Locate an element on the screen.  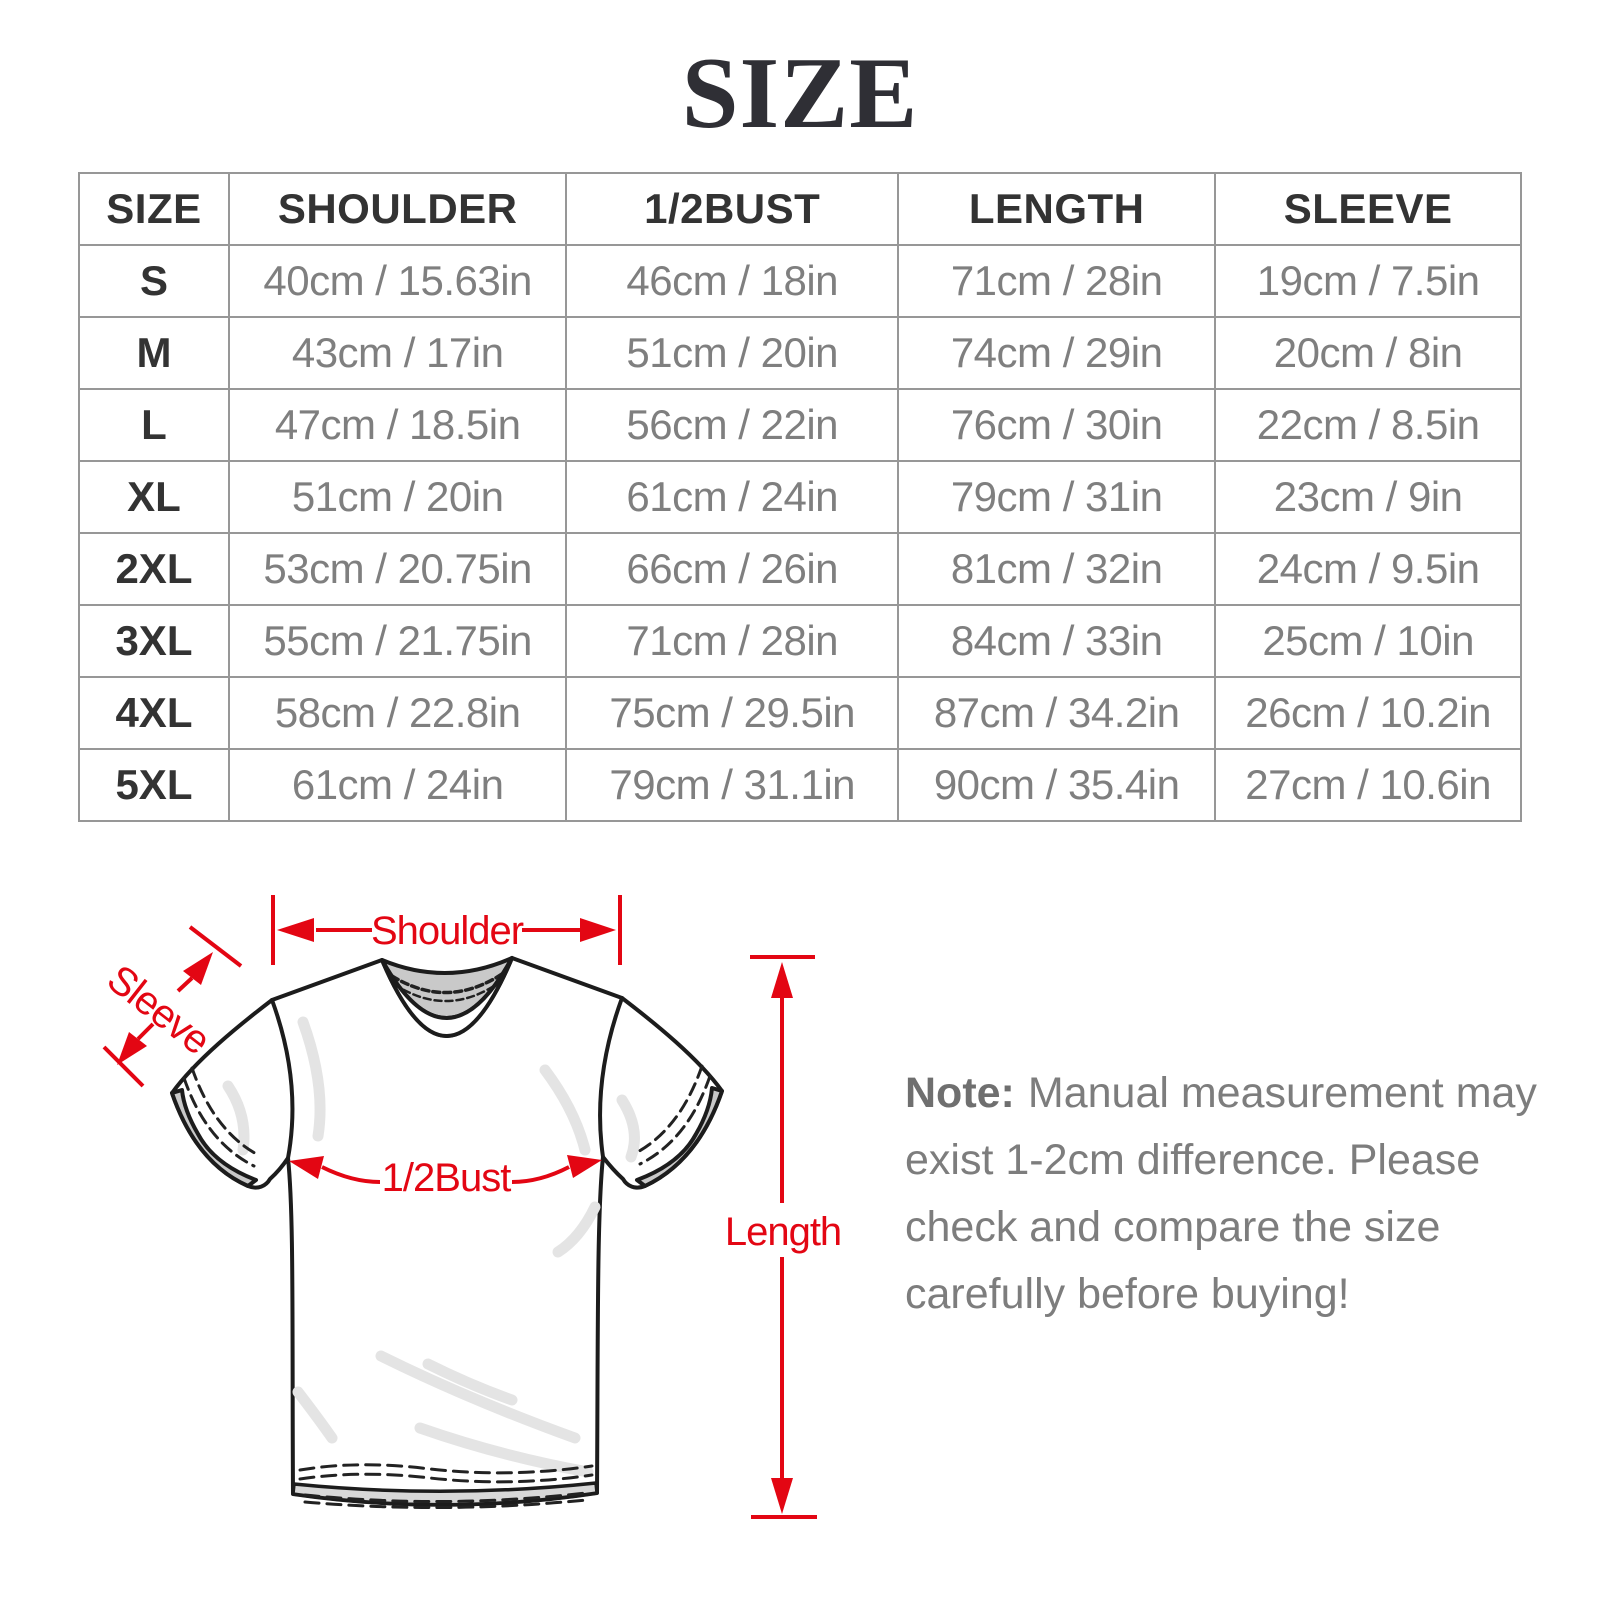
armhole-seam-right is located at coordinates (611, 1077).